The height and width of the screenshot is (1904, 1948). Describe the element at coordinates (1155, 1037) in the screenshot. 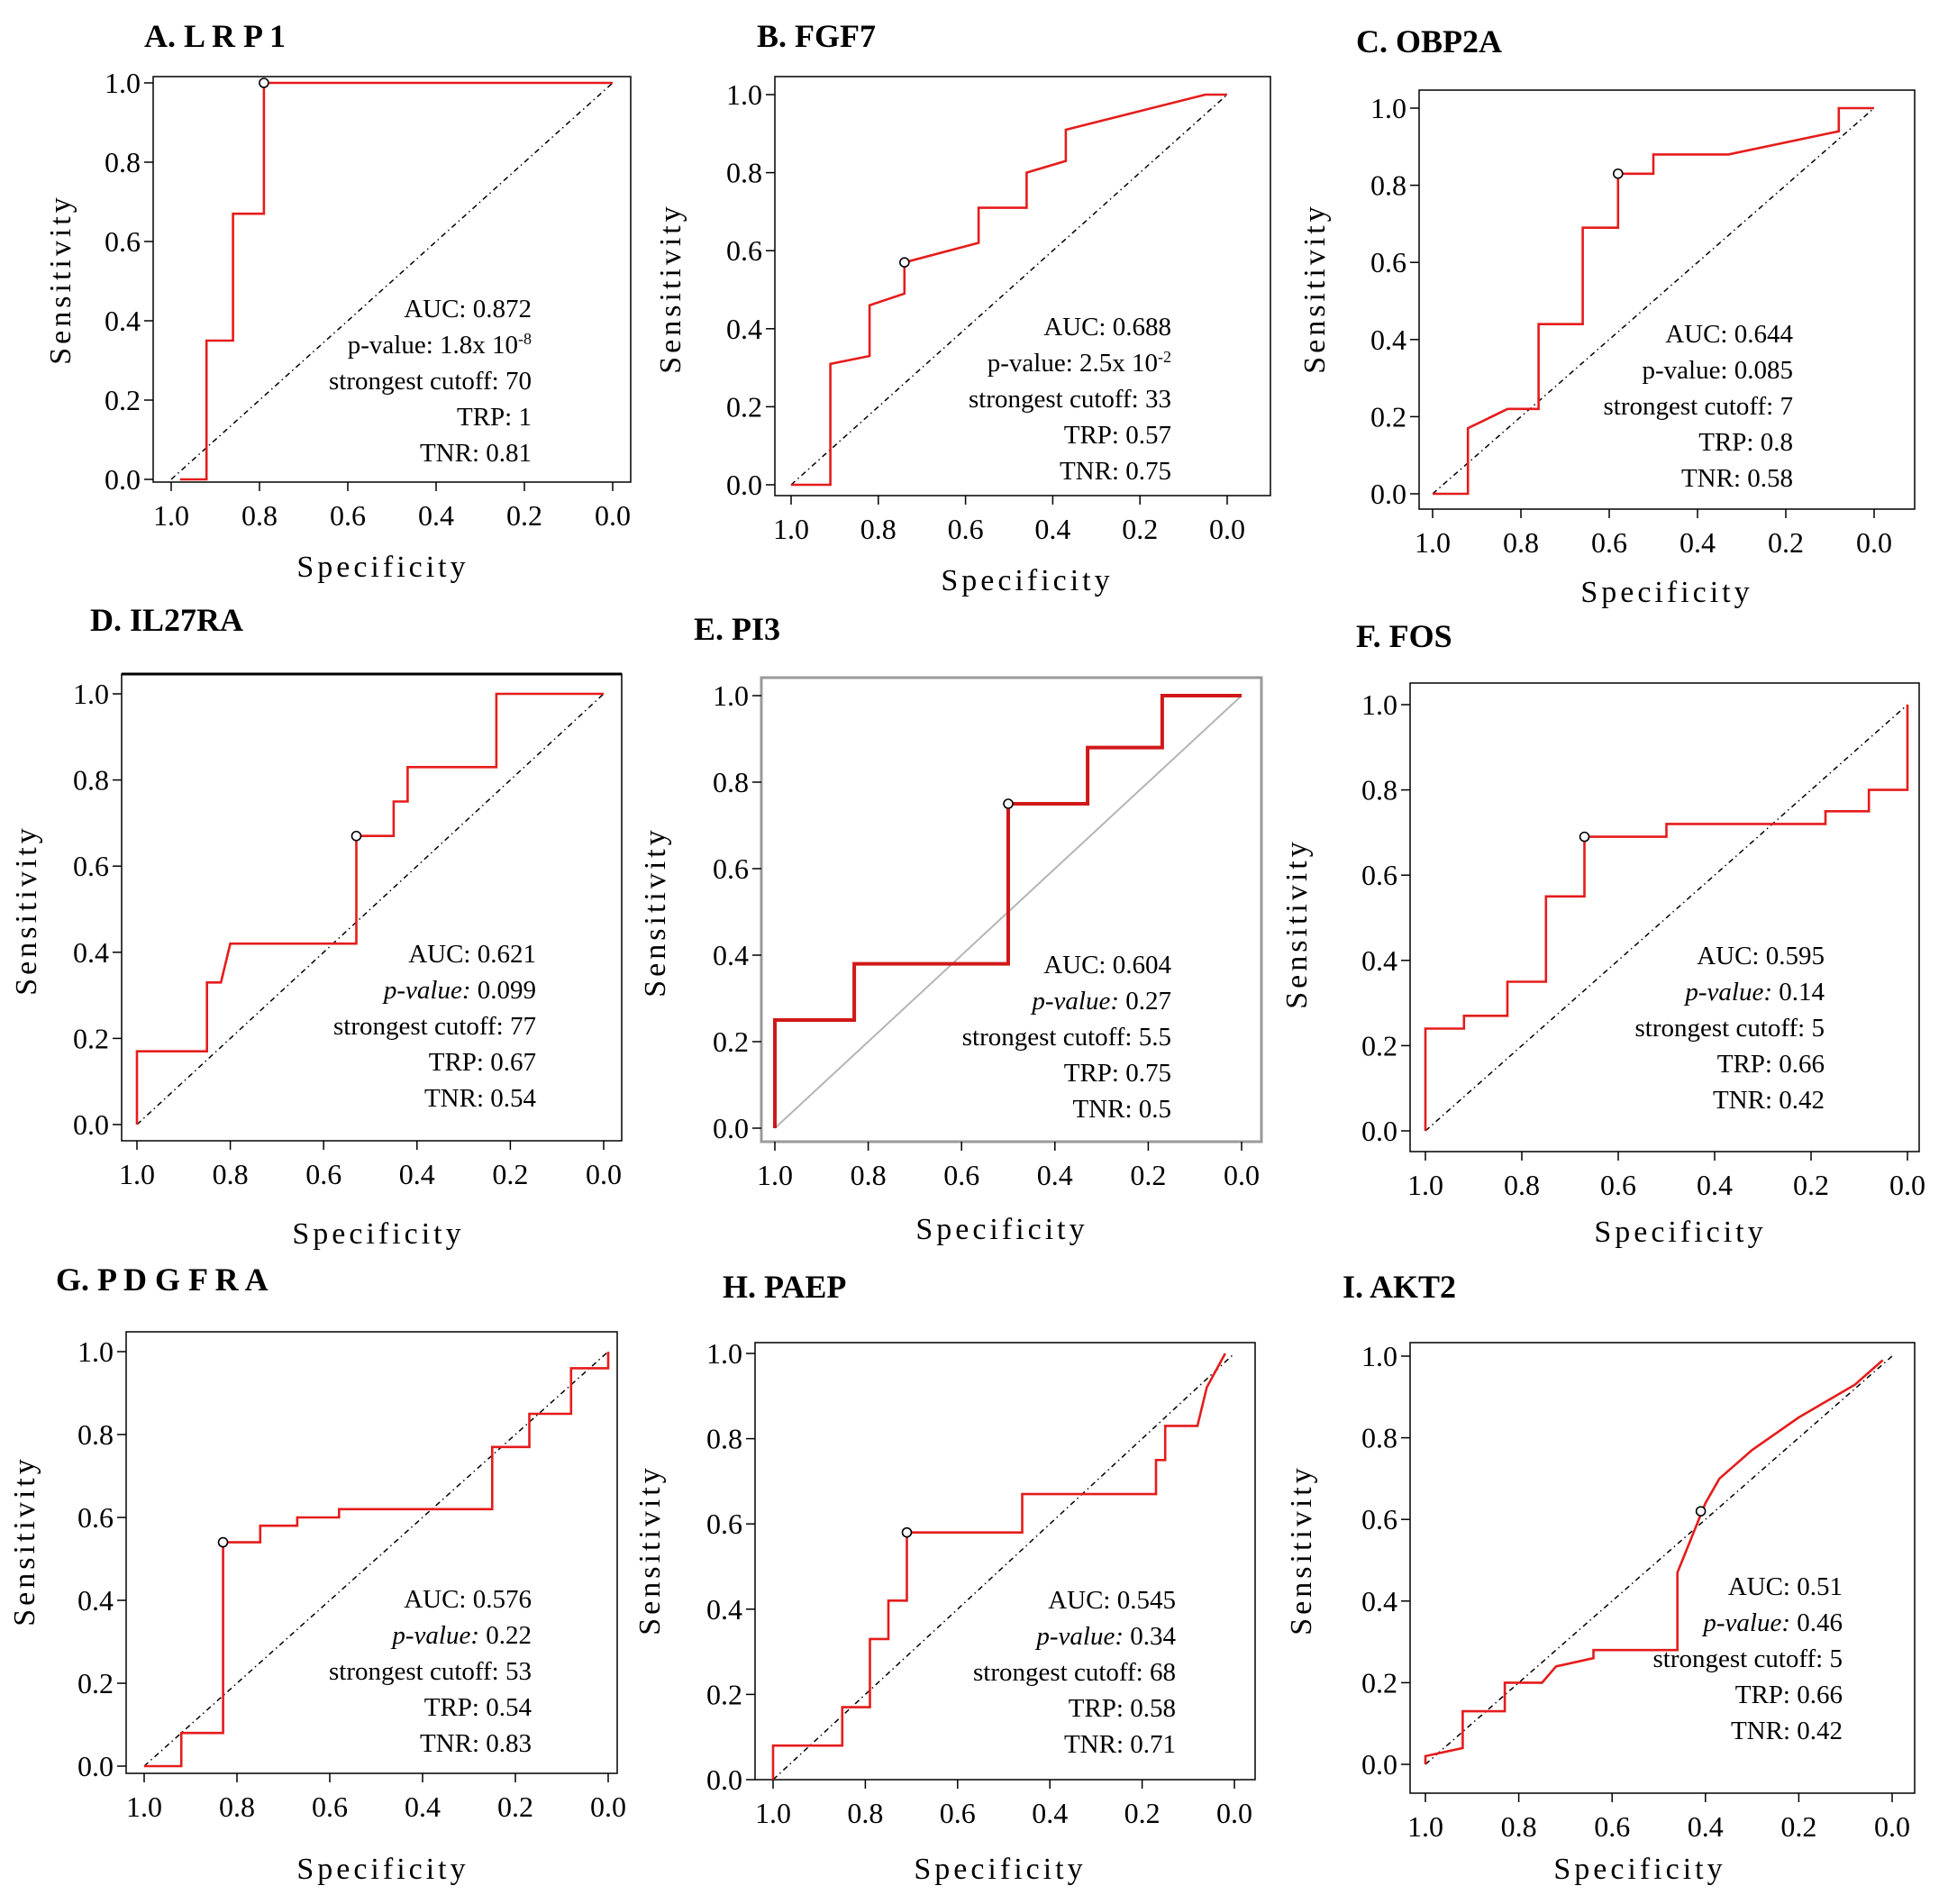

I see `annotation-value: 5.5` at that location.